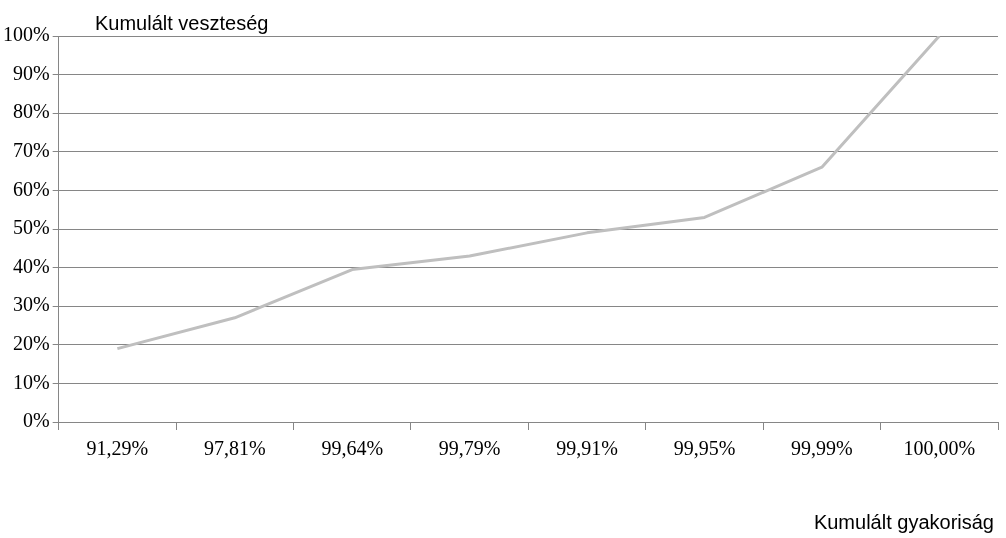  Describe the element at coordinates (31, 188) in the screenshot. I see `y-tick-label: 60%` at that location.